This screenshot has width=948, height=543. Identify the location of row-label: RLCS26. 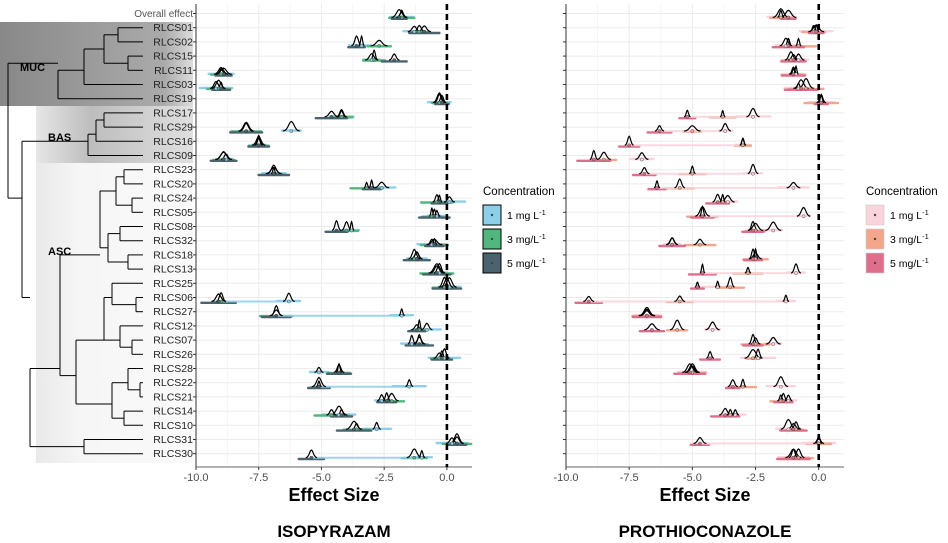
(173, 355).